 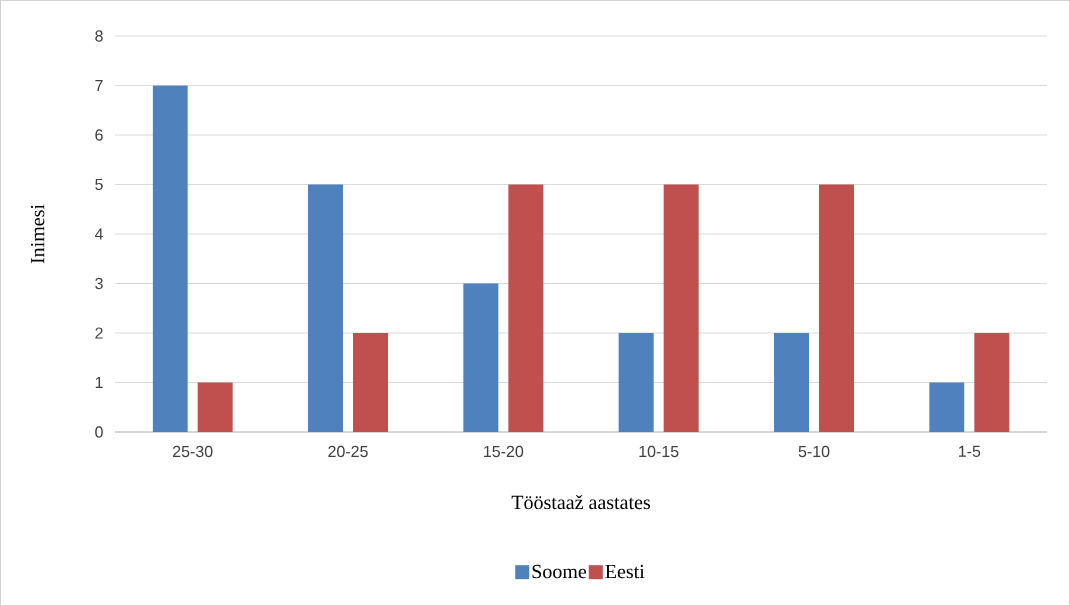 I want to click on x-tick-label: 1-5, so click(x=970, y=451).